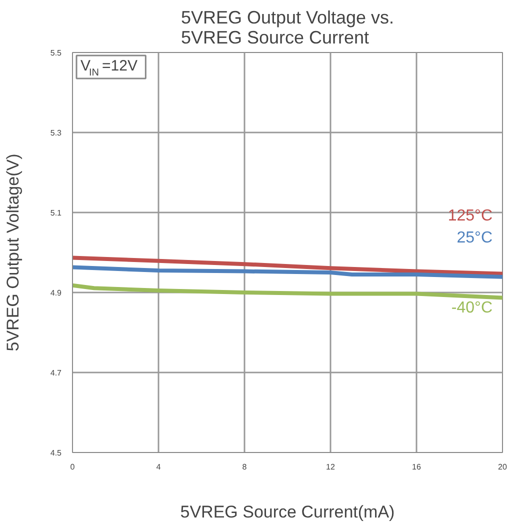 The height and width of the screenshot is (524, 510). What do you see at coordinates (471, 308) in the screenshot?
I see `series-label: -40°C` at bounding box center [471, 308].